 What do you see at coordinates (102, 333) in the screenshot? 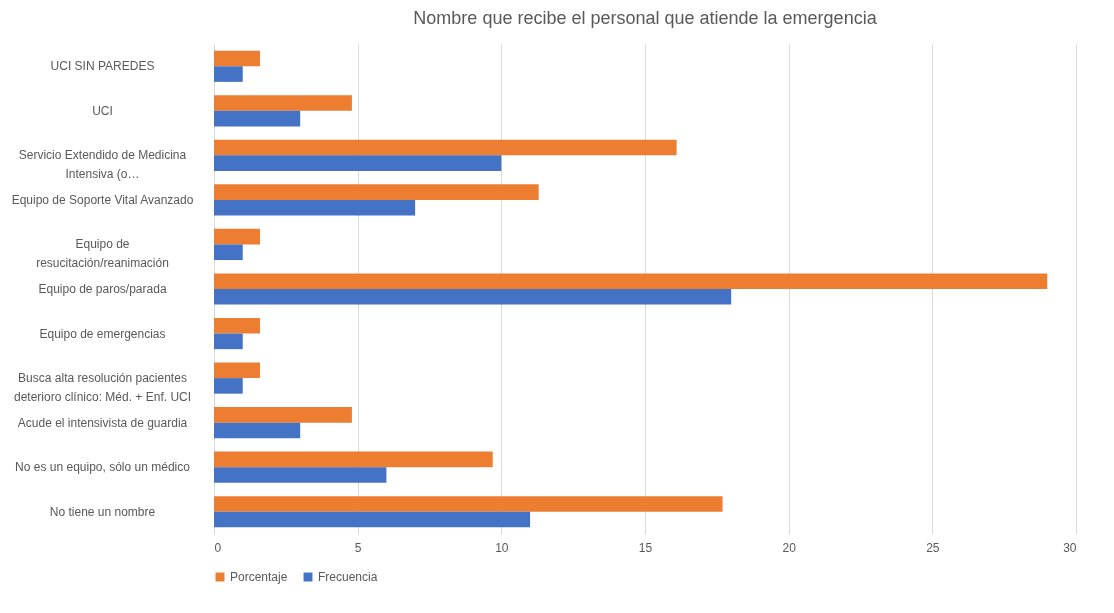
I see `y-tick-label: Equipo de emergencias` at bounding box center [102, 333].